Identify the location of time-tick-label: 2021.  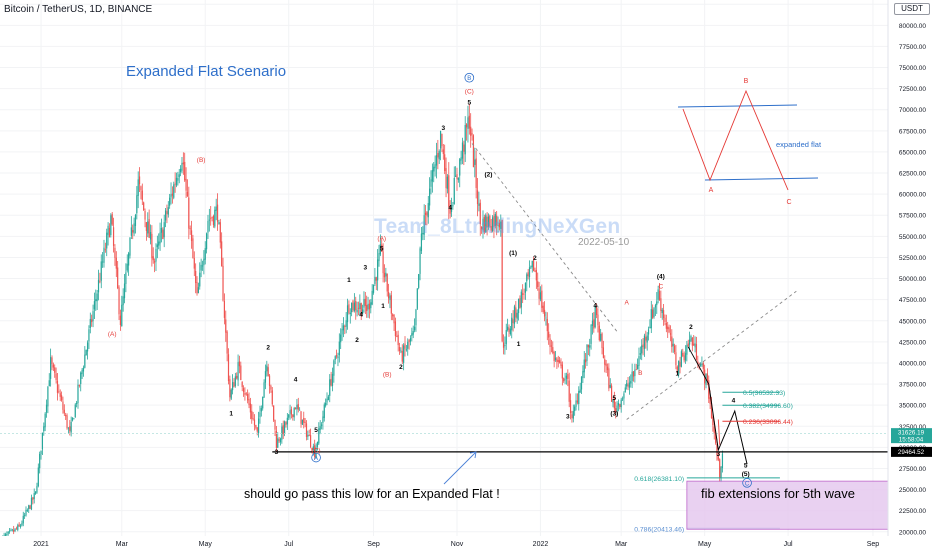
(41, 544).